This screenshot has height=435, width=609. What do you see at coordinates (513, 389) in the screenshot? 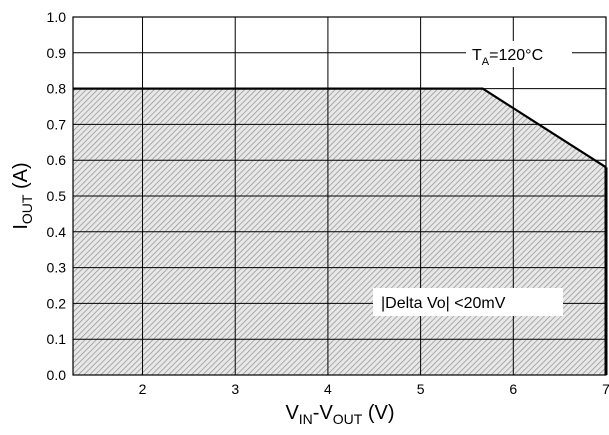
I see `x-tick-label: 6` at bounding box center [513, 389].